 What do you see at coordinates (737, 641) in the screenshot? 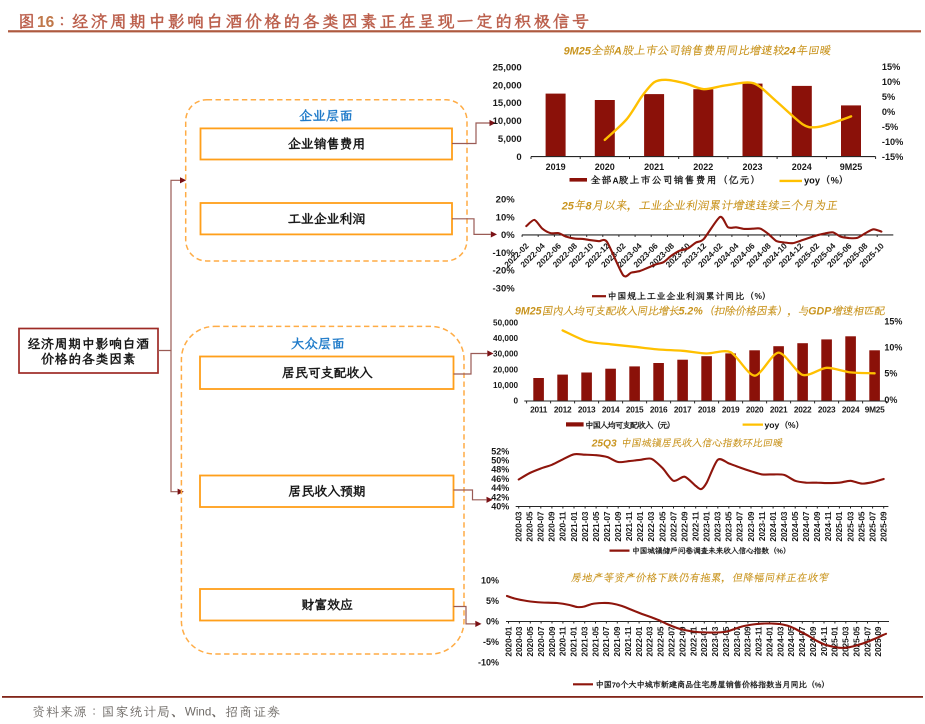
I see `svg-text: 2023-07` at bounding box center [737, 641].